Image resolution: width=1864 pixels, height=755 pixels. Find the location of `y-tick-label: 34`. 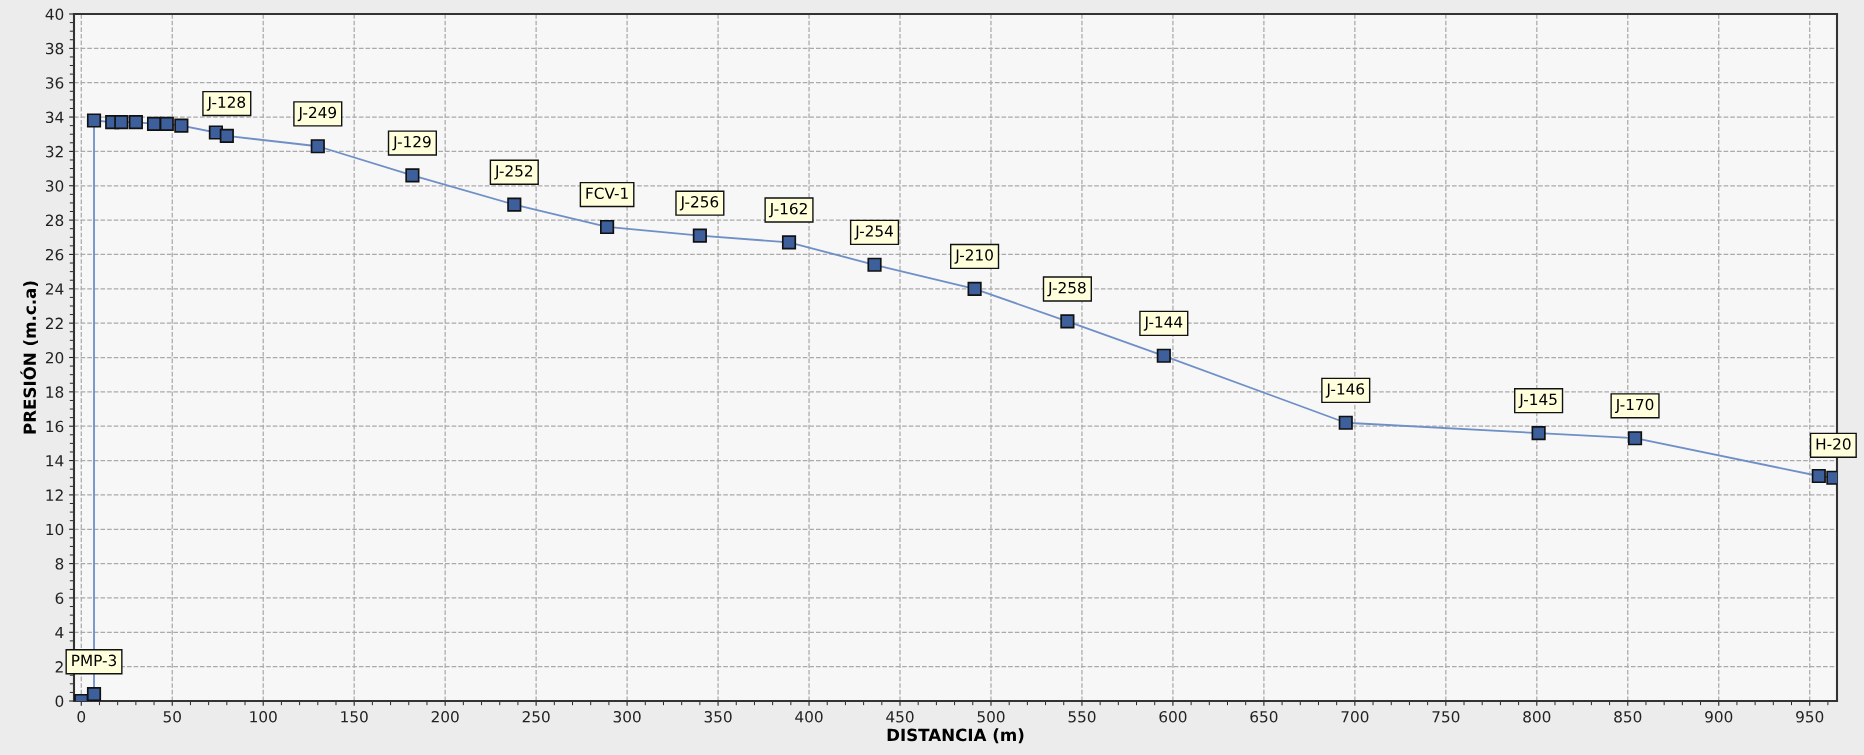

y-tick-label: 34 is located at coordinates (55, 117).